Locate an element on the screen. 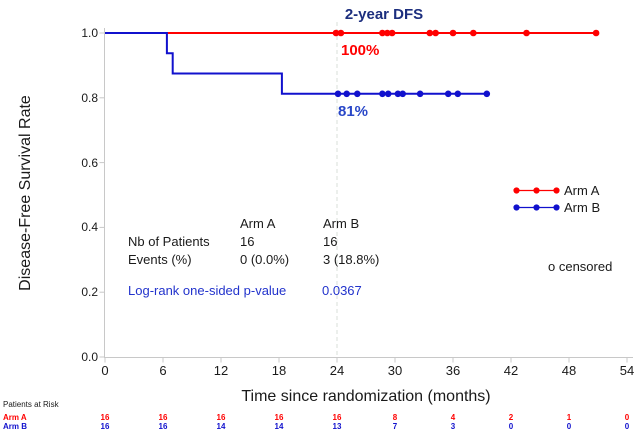 Image resolution: width=640 pixels, height=434 pixels. y-tick-label: 0.4 is located at coordinates (89, 227).